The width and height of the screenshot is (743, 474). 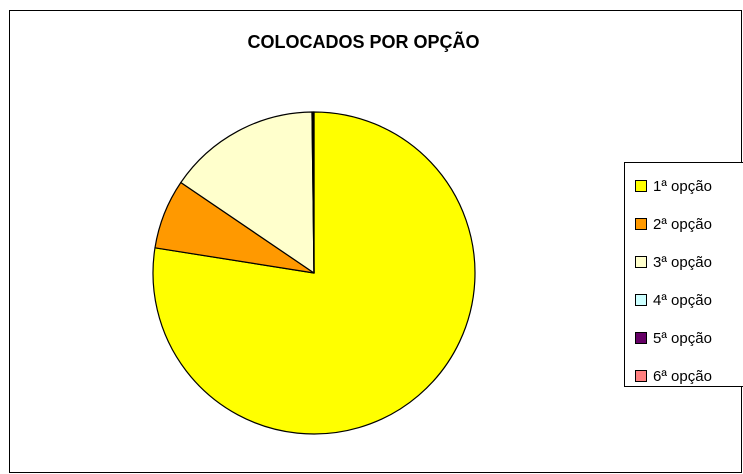 What do you see at coordinates (682, 300) in the screenshot?
I see `legend-label-4: 4ª opção` at bounding box center [682, 300].